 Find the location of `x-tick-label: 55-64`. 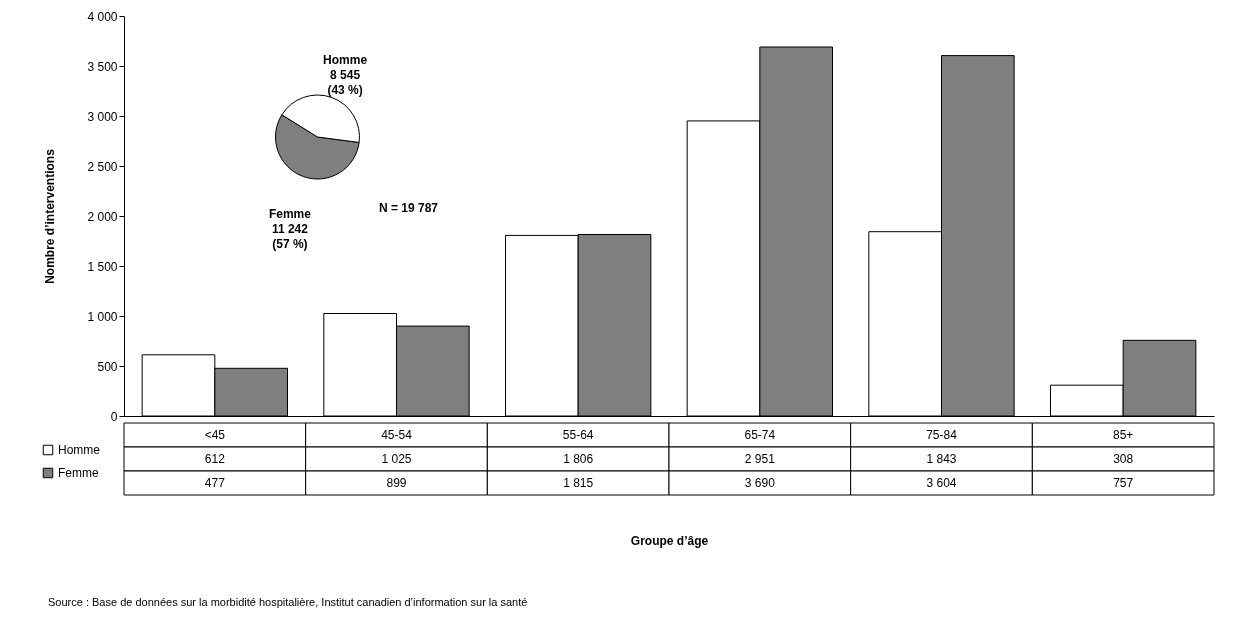

x-tick-label: 55-64 is located at coordinates (578, 435).